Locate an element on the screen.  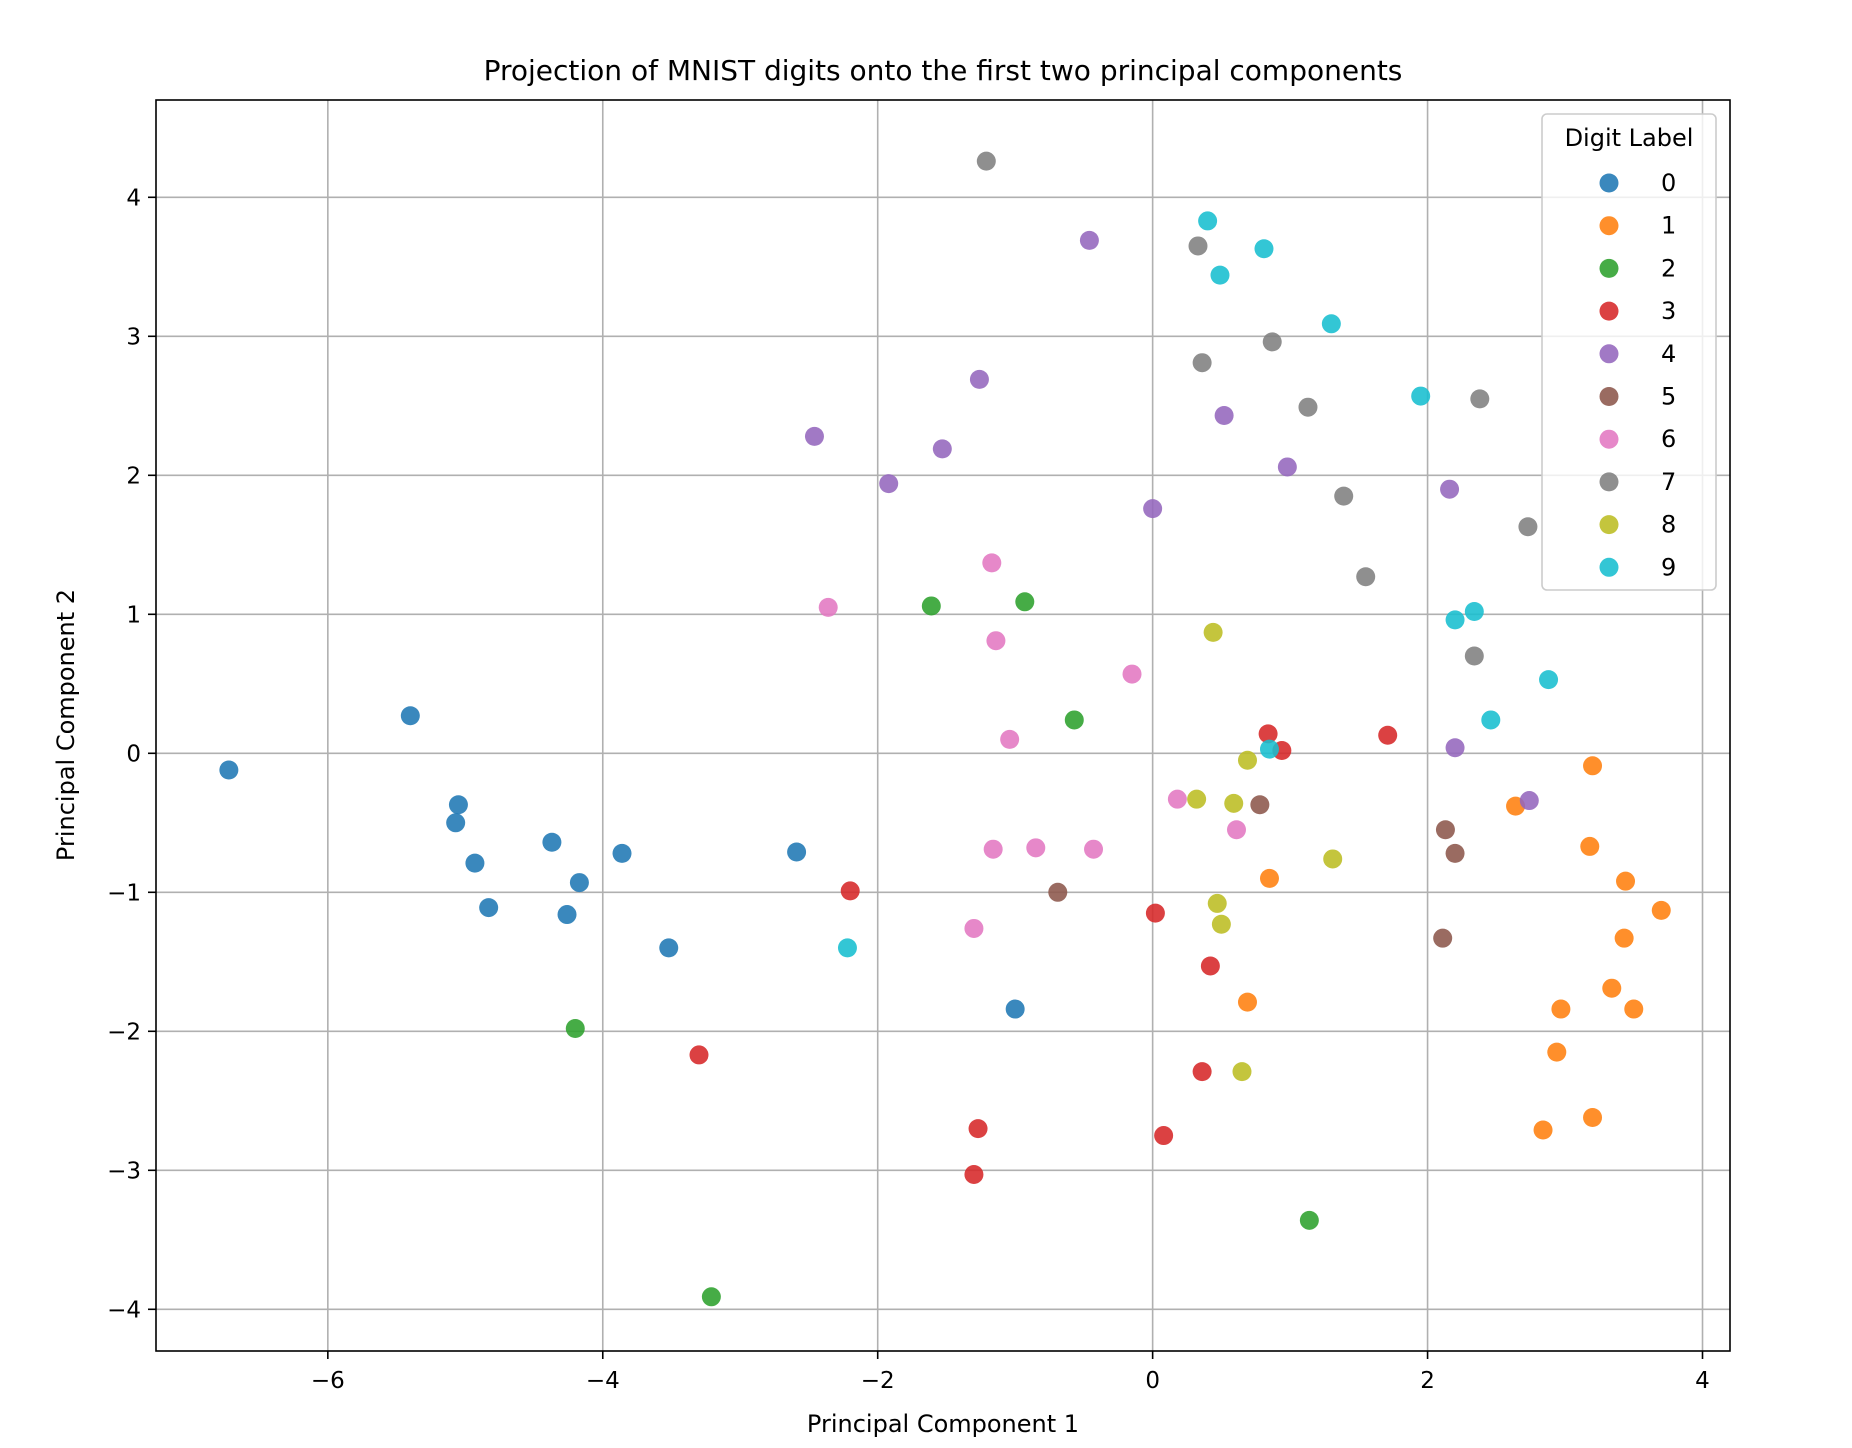
legend-label-7: 7 is located at coordinates (1668, 482).